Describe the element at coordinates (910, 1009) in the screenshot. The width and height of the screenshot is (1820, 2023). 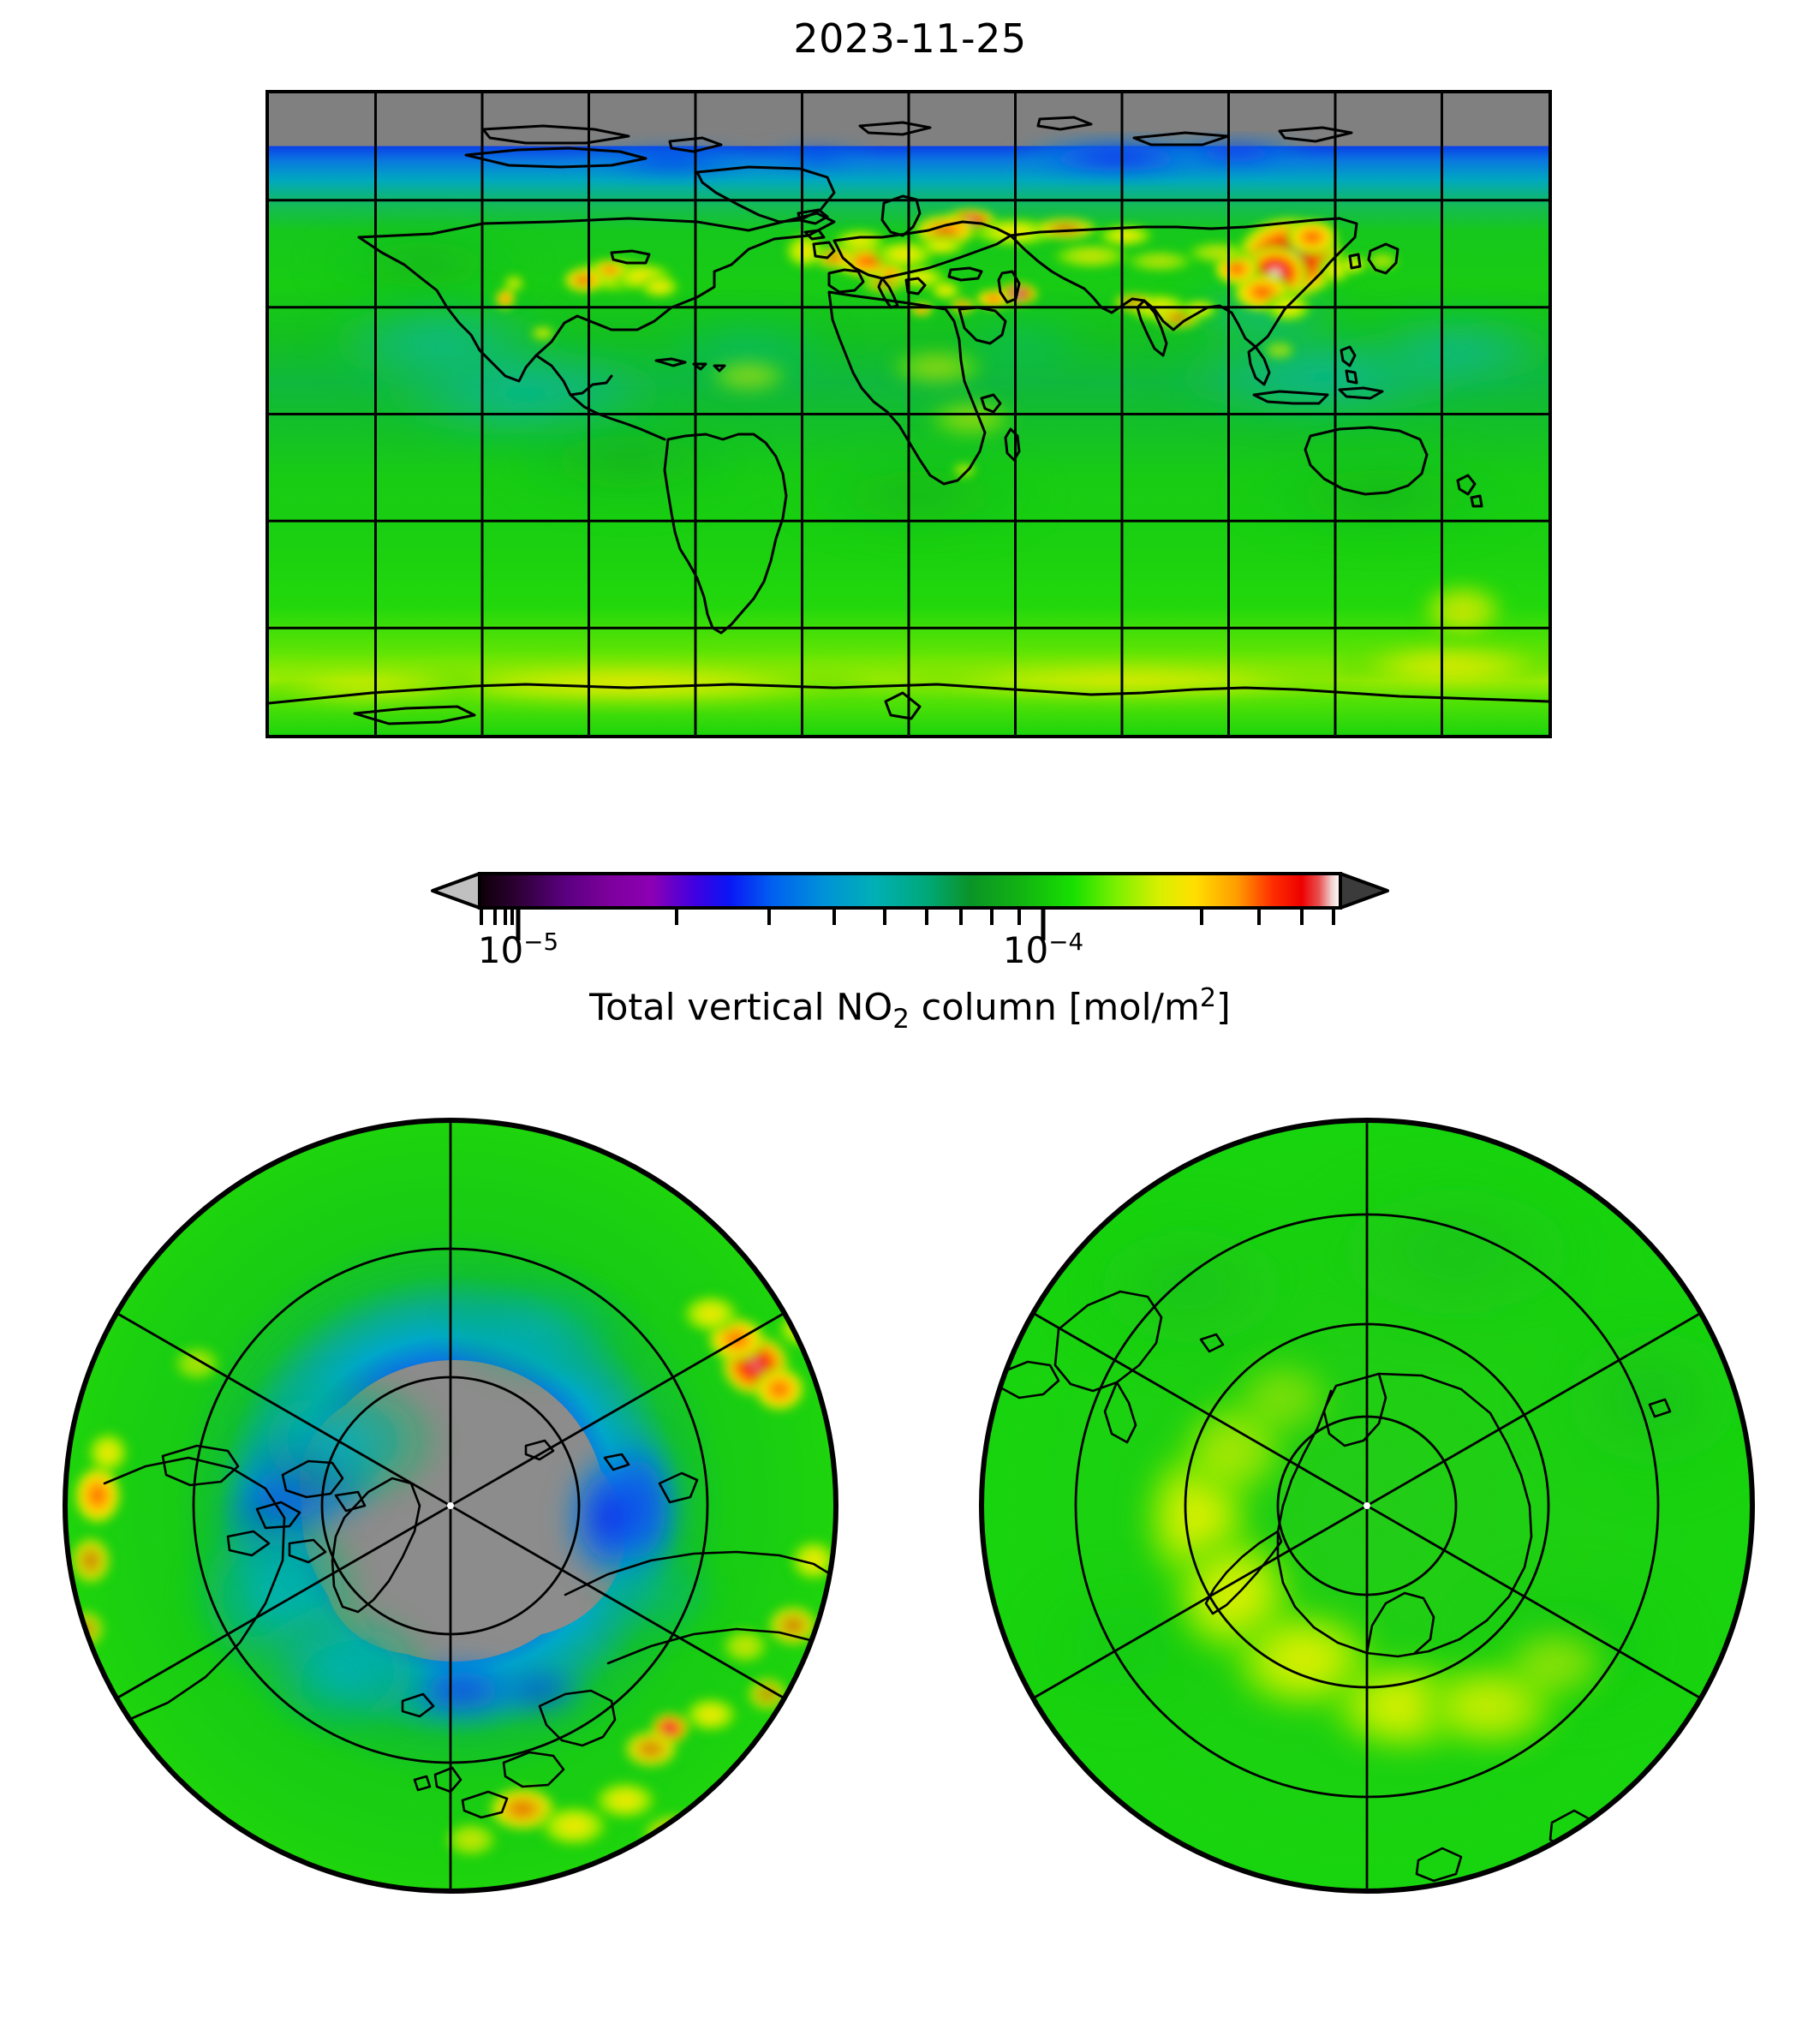
I see `colorbar-axis-label: Total vertical NO2 column [mol/m2]` at that location.